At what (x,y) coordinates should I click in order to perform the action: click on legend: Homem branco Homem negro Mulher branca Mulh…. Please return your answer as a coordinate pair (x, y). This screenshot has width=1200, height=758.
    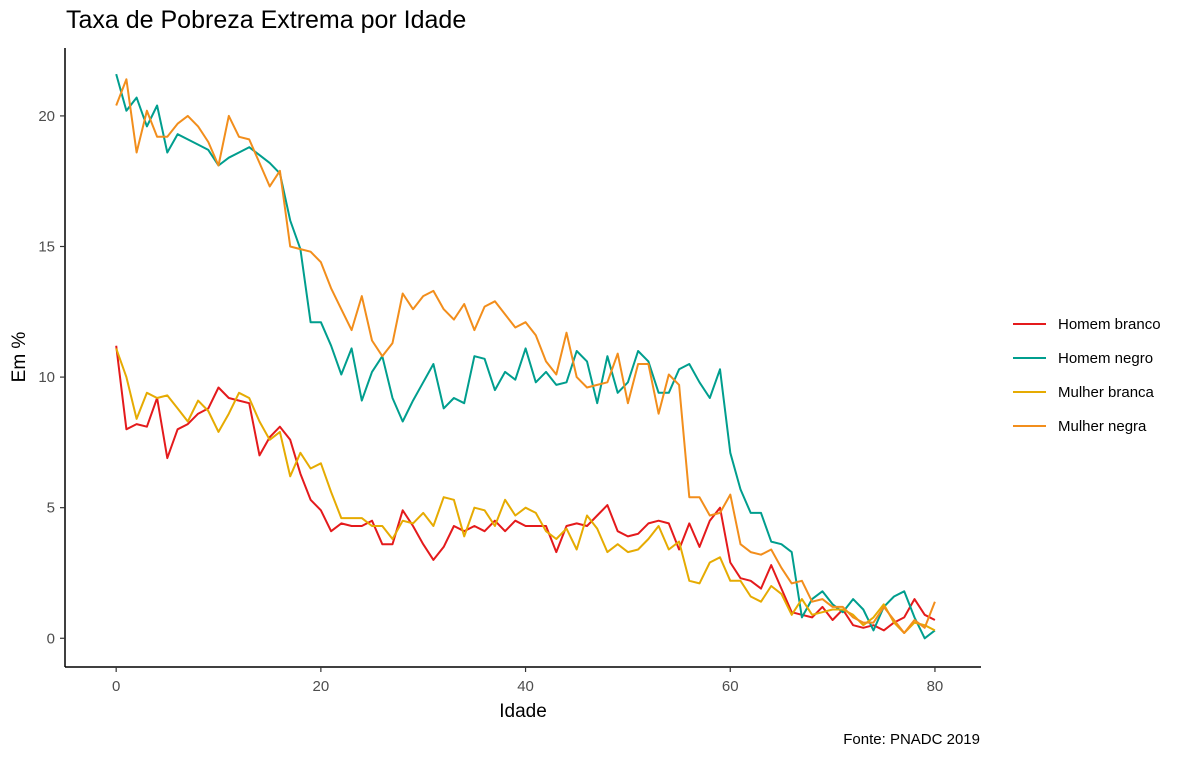
    Looking at the image, I should click on (1087, 375).